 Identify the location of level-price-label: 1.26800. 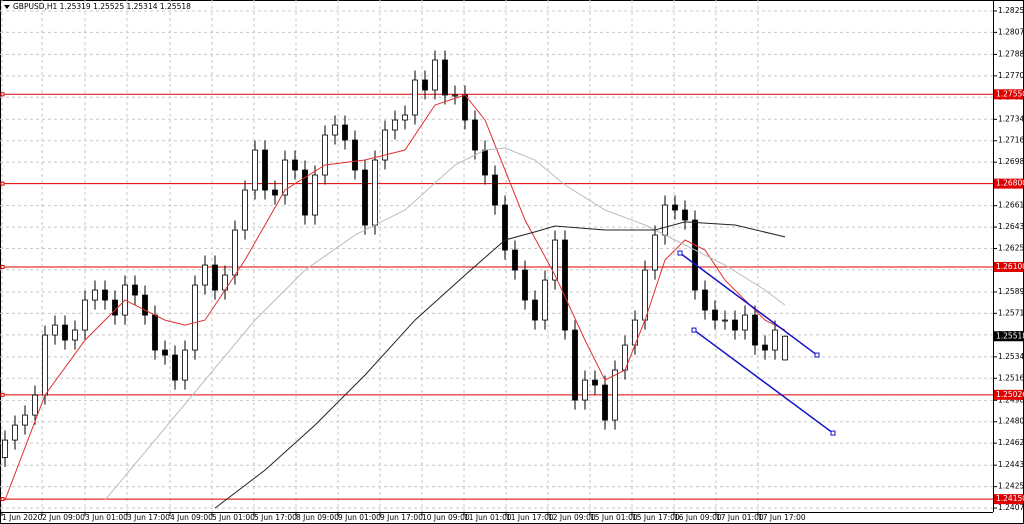
(1010, 183).